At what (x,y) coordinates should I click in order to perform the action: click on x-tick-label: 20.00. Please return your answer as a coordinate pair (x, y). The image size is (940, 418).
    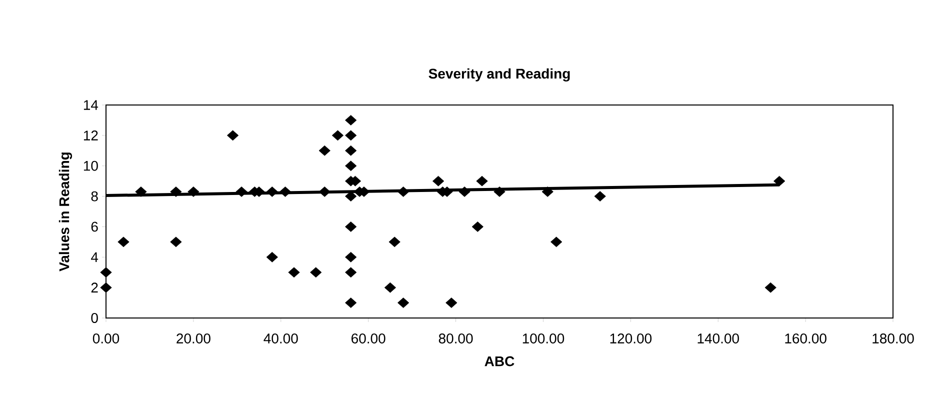
    Looking at the image, I should click on (193, 339).